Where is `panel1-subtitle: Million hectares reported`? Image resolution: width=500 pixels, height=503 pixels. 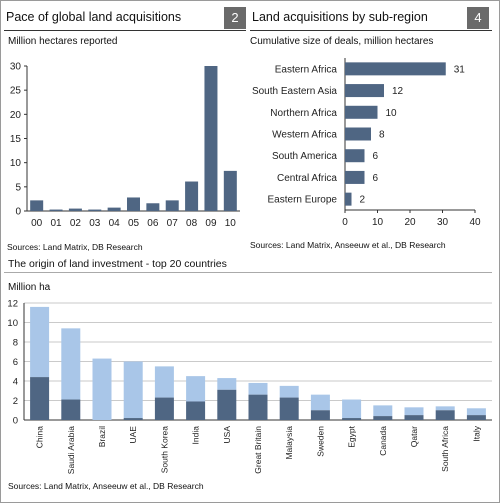
panel1-subtitle: Million hectares reported is located at coordinates (63, 41).